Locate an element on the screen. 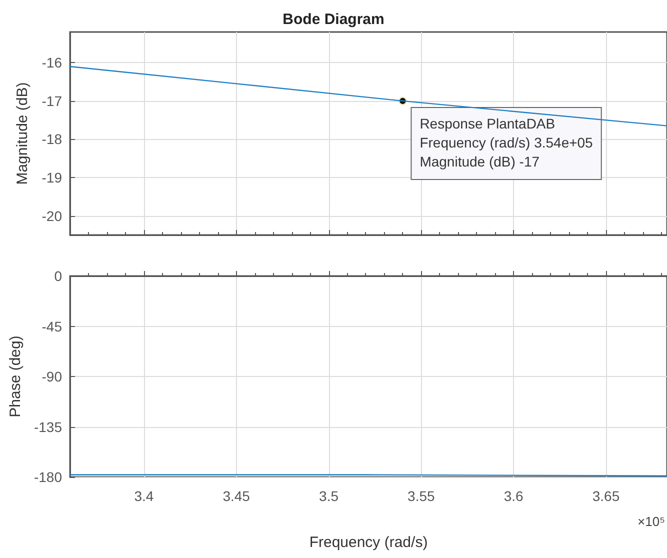 Image resolution: width=667 pixels, height=558 pixels. x-tick-label: 3.5 is located at coordinates (329, 496).